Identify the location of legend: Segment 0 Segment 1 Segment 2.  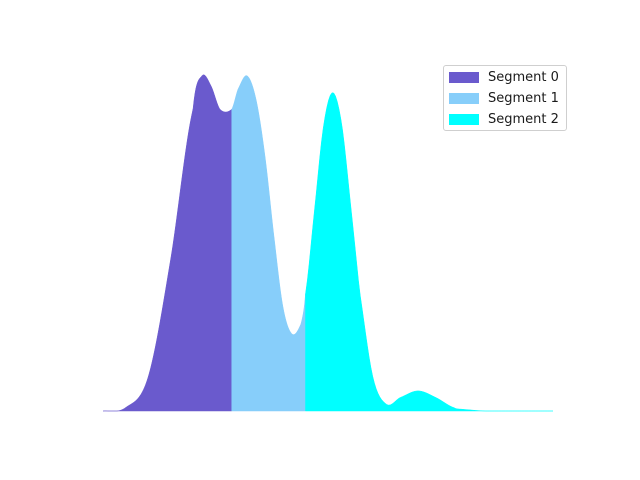
(505, 98).